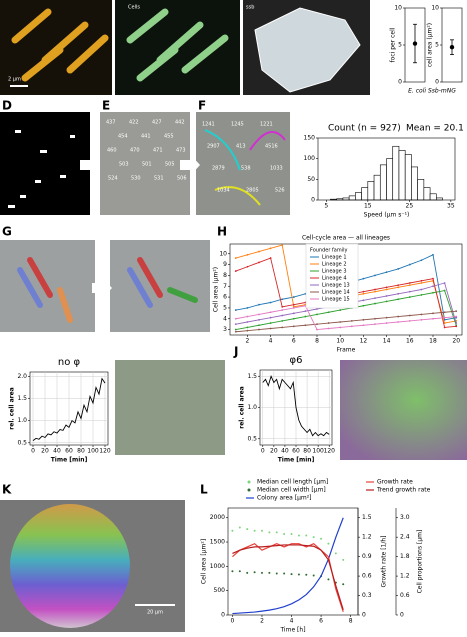  I want to click on cell-id: 4516, so click(271, 147).